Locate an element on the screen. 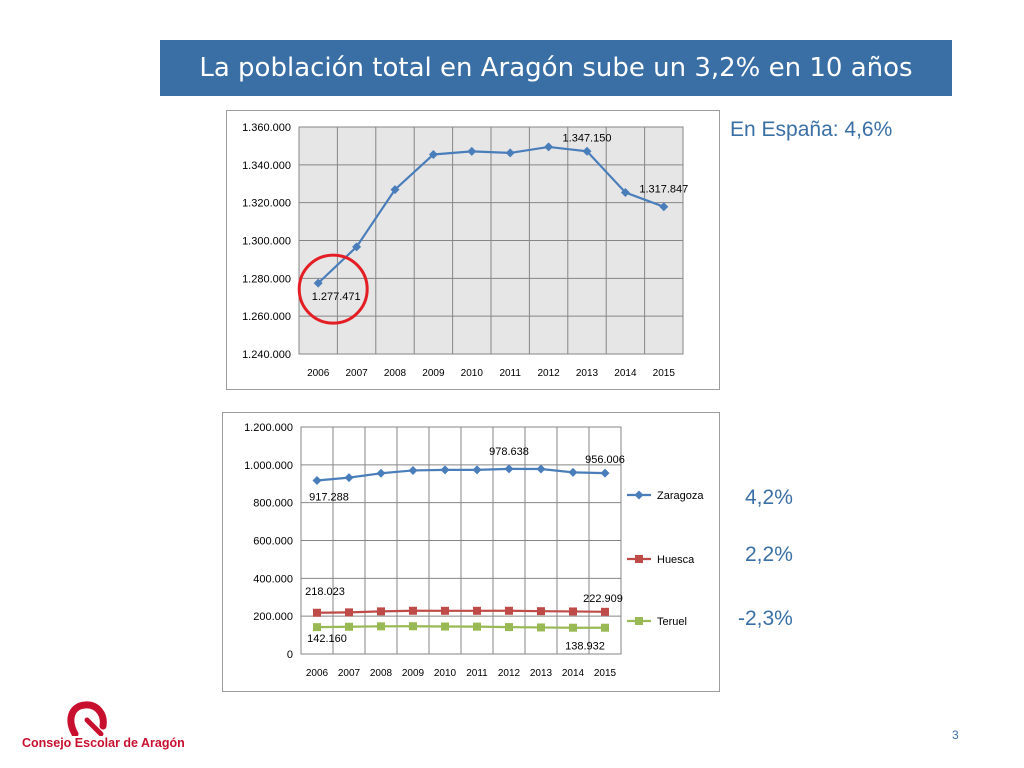 The height and width of the screenshot is (768, 1024). data-label: 138.932 is located at coordinates (585, 647).